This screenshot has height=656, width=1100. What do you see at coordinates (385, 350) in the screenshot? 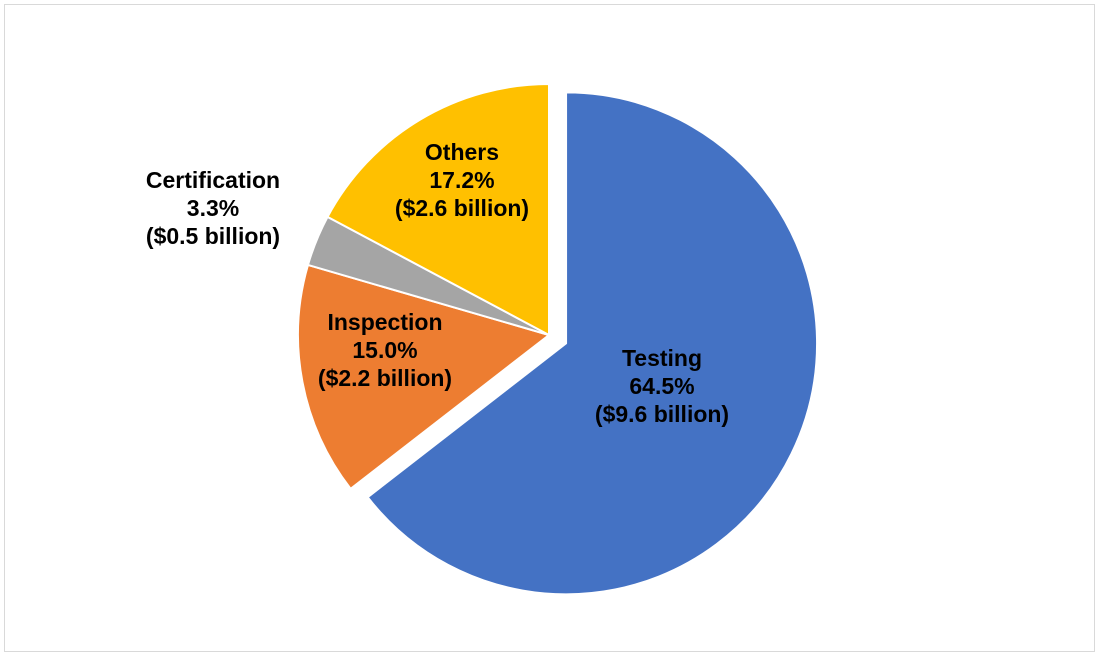
I see `data-label-inspection: Inspection 15.0% ($2.2 billion)` at bounding box center [385, 350].